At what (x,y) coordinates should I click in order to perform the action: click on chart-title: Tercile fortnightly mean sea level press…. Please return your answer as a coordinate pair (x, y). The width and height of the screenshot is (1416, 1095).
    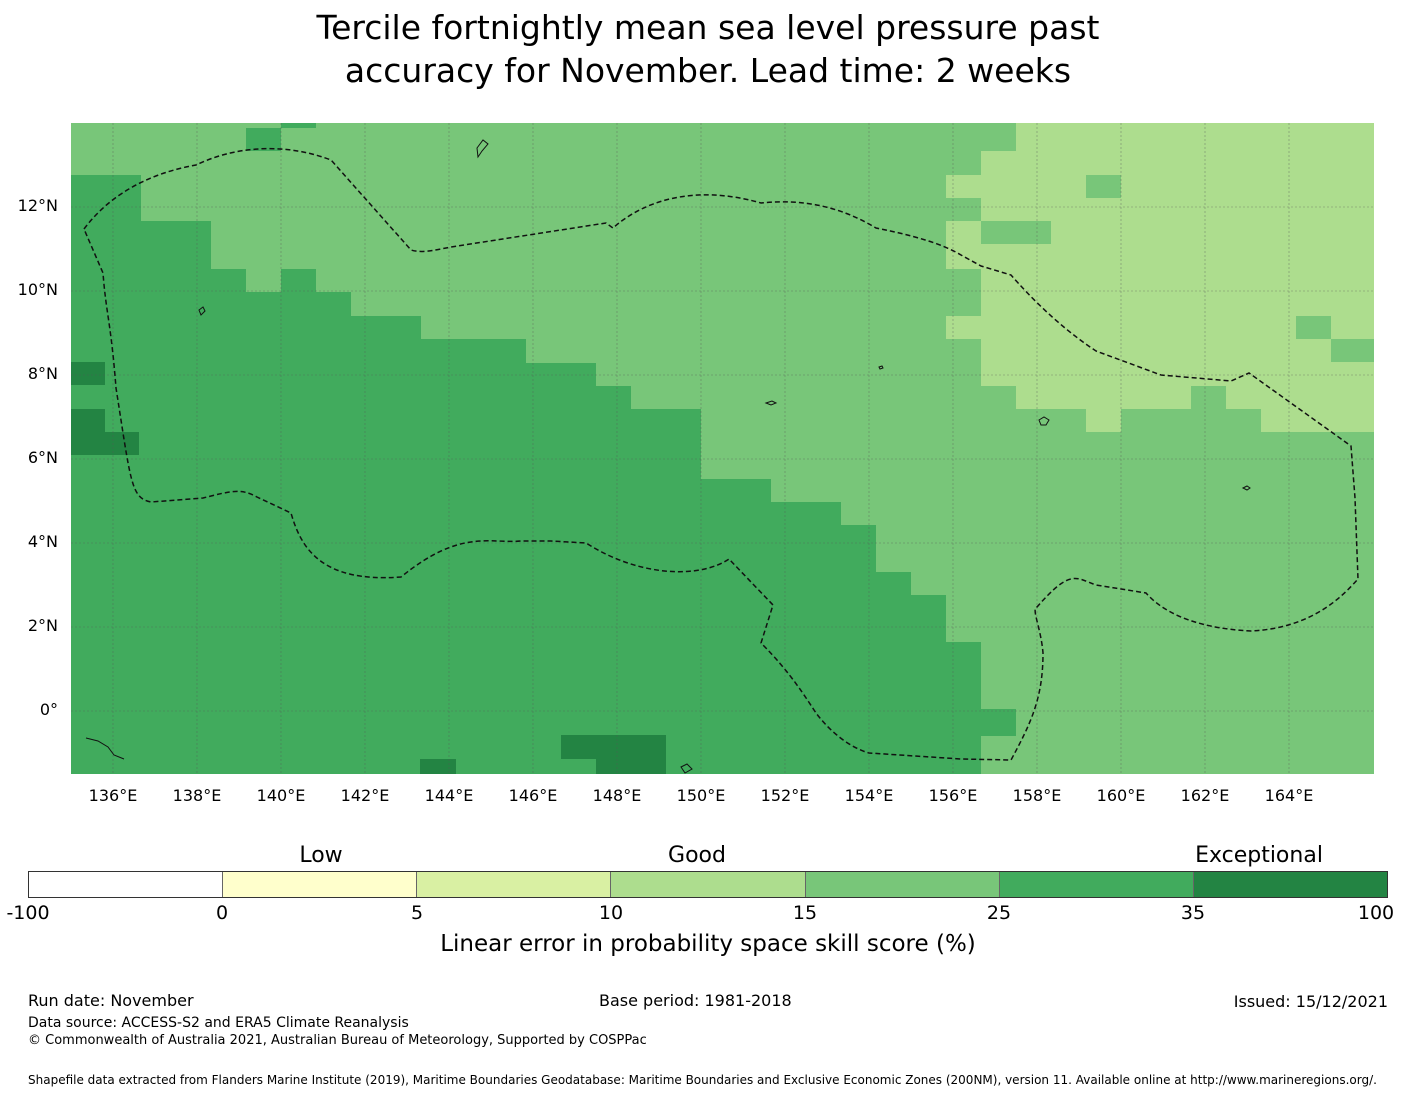
    Looking at the image, I should click on (708, 49).